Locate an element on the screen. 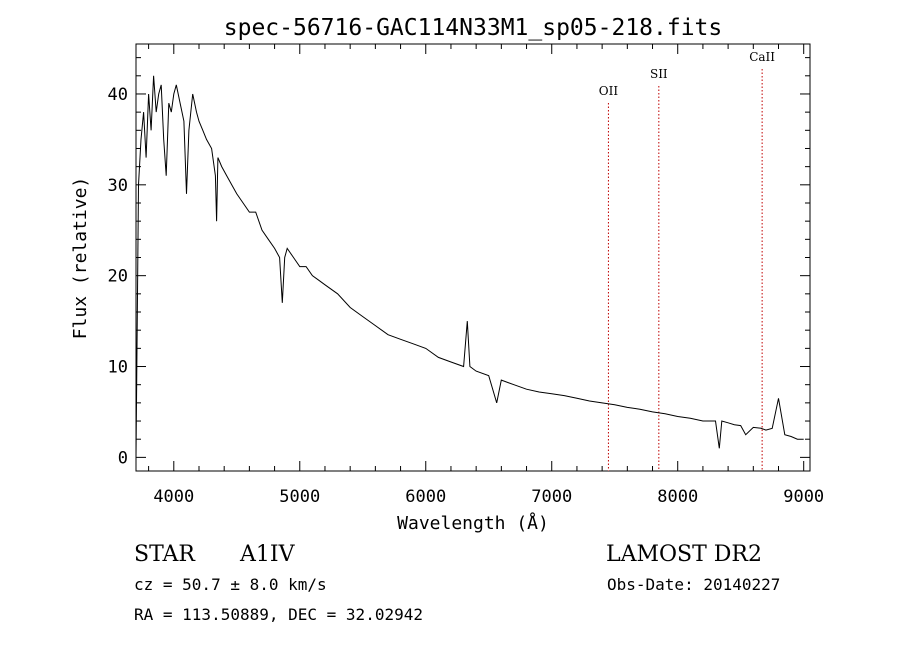 The width and height of the screenshot is (900, 649). x-tick-label: 5000 is located at coordinates (299, 497).